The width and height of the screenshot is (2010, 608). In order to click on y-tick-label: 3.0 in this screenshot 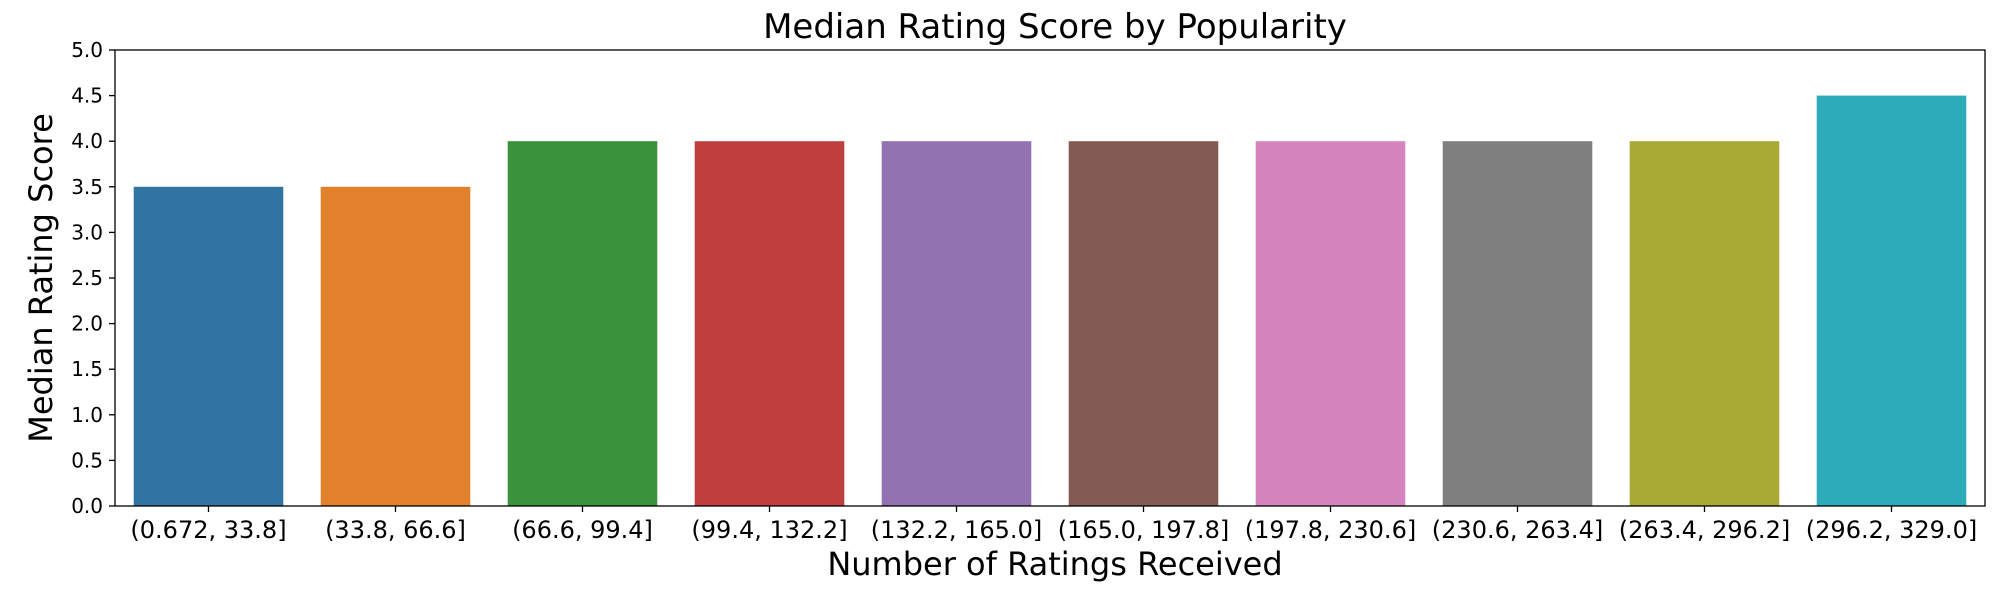, I will do `click(87, 232)`.